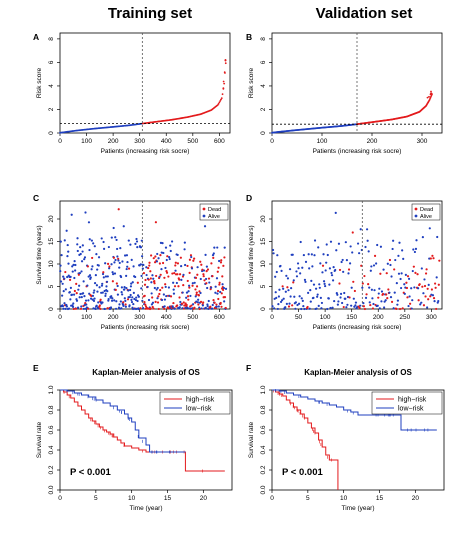 The image size is (474, 546). I want to click on x-tick-label: 100, so click(322, 141).